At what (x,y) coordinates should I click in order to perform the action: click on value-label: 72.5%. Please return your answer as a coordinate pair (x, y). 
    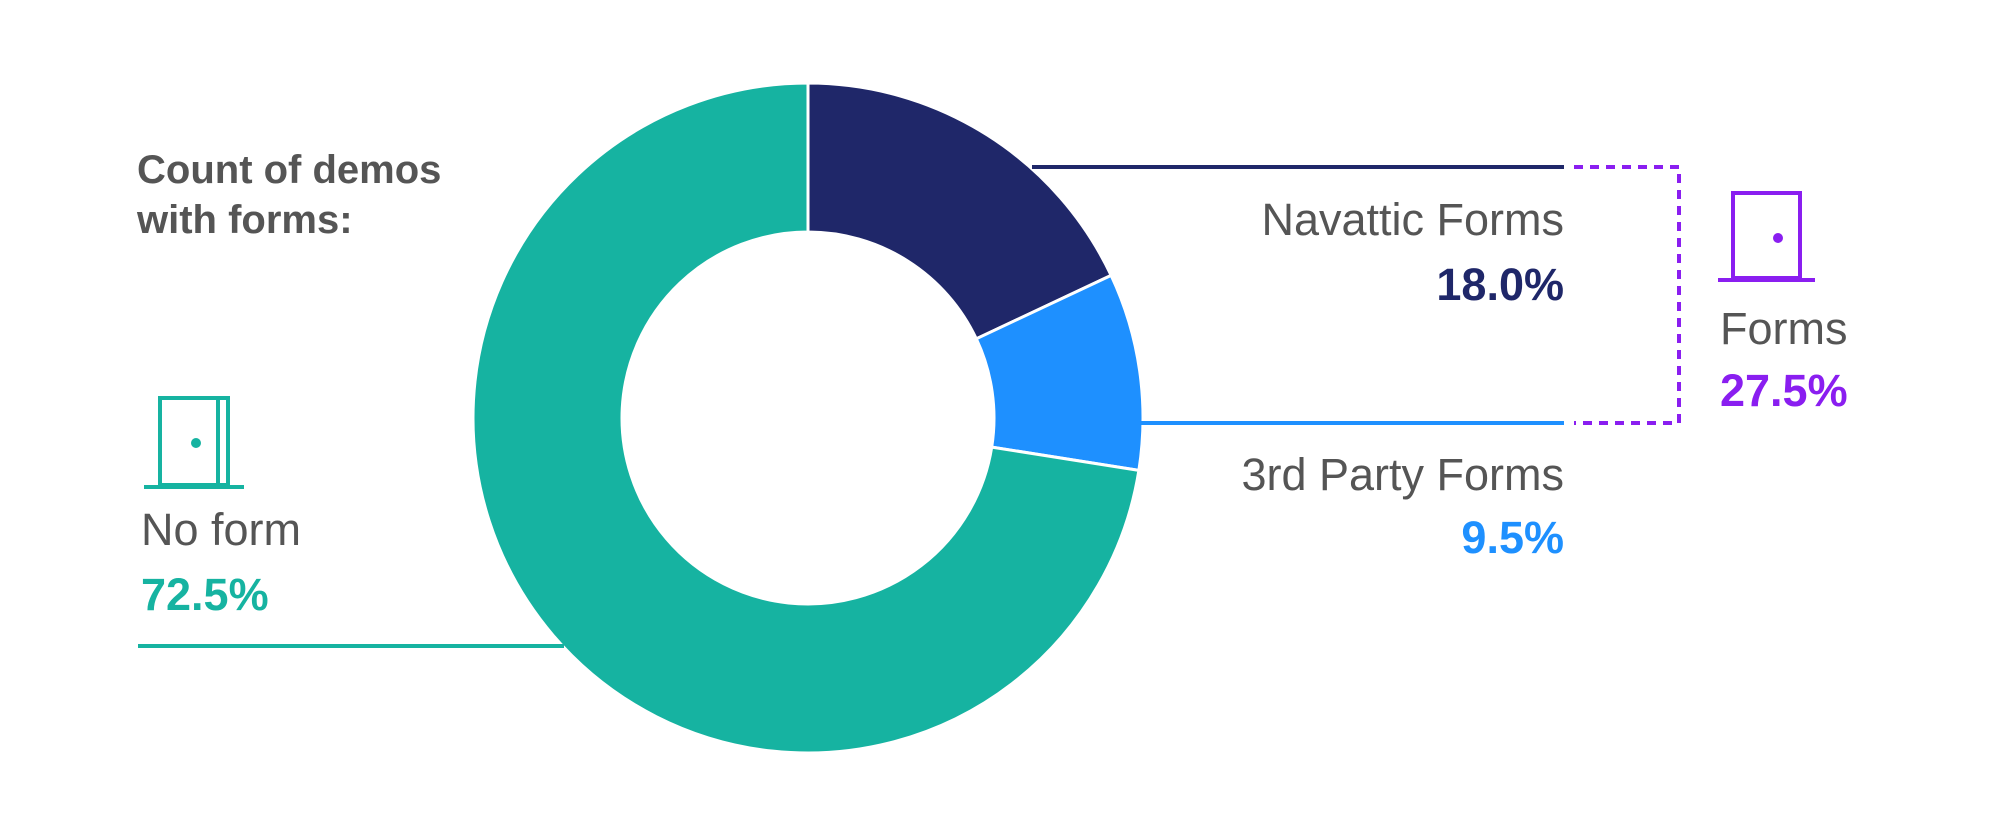
    Looking at the image, I should click on (205, 594).